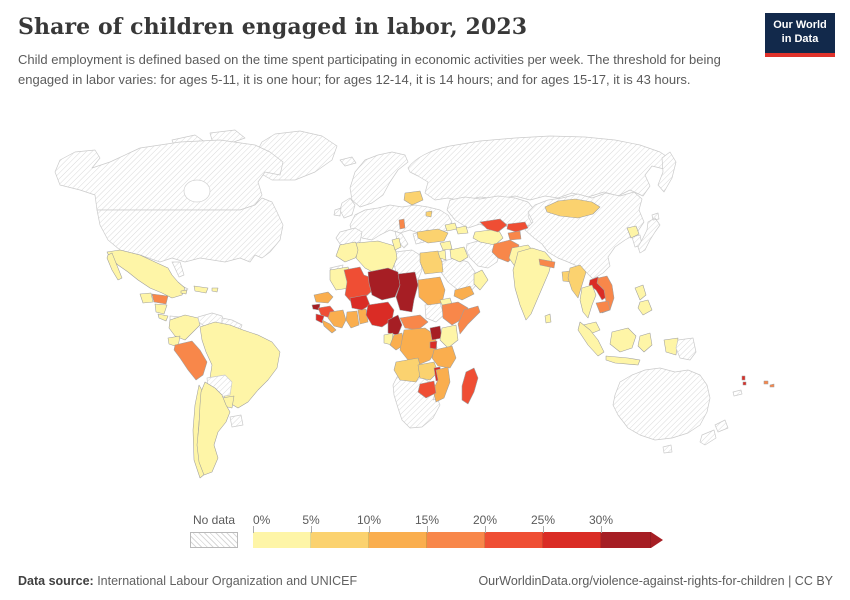 The width and height of the screenshot is (850, 600). I want to click on country-nepal, so click(547, 263).